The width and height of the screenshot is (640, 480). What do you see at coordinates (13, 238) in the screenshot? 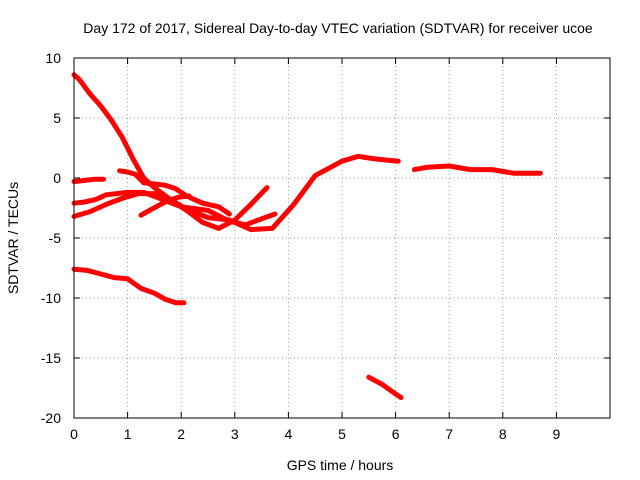
I see `y-axis-label: SDTVAR / TECUs` at bounding box center [13, 238].